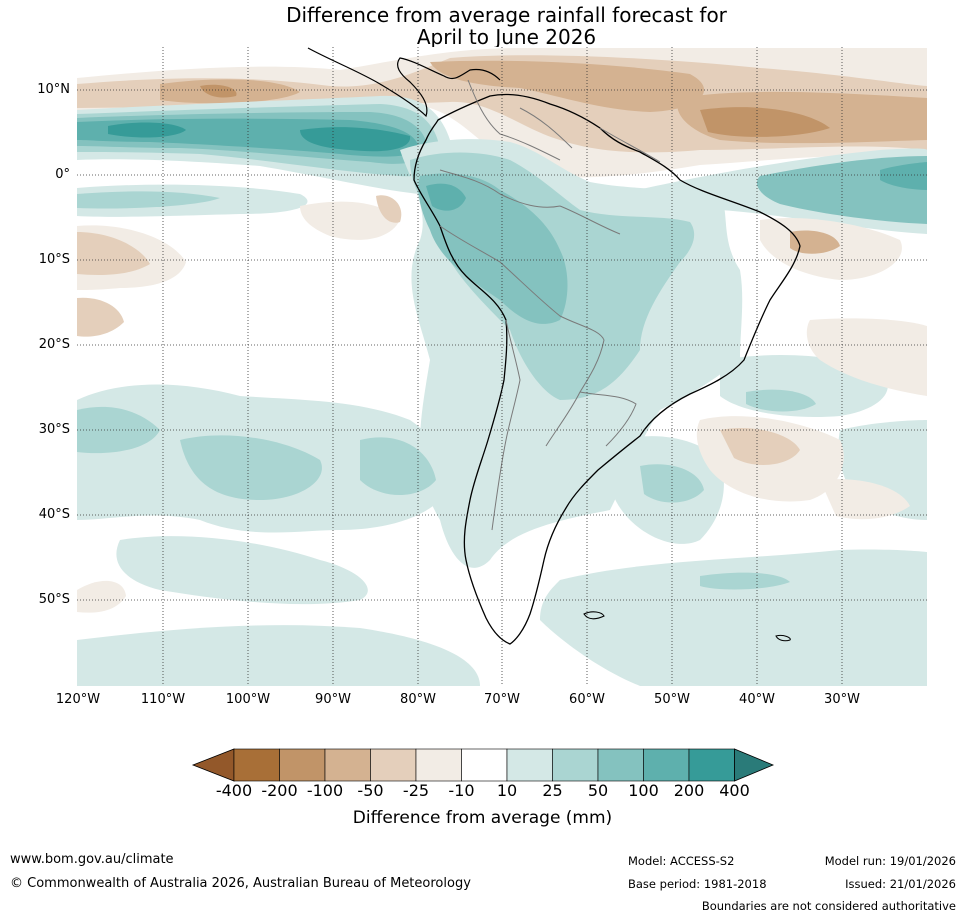  What do you see at coordinates (506, 37) in the screenshot?
I see `map-title-line2: April to June 2026` at bounding box center [506, 37].